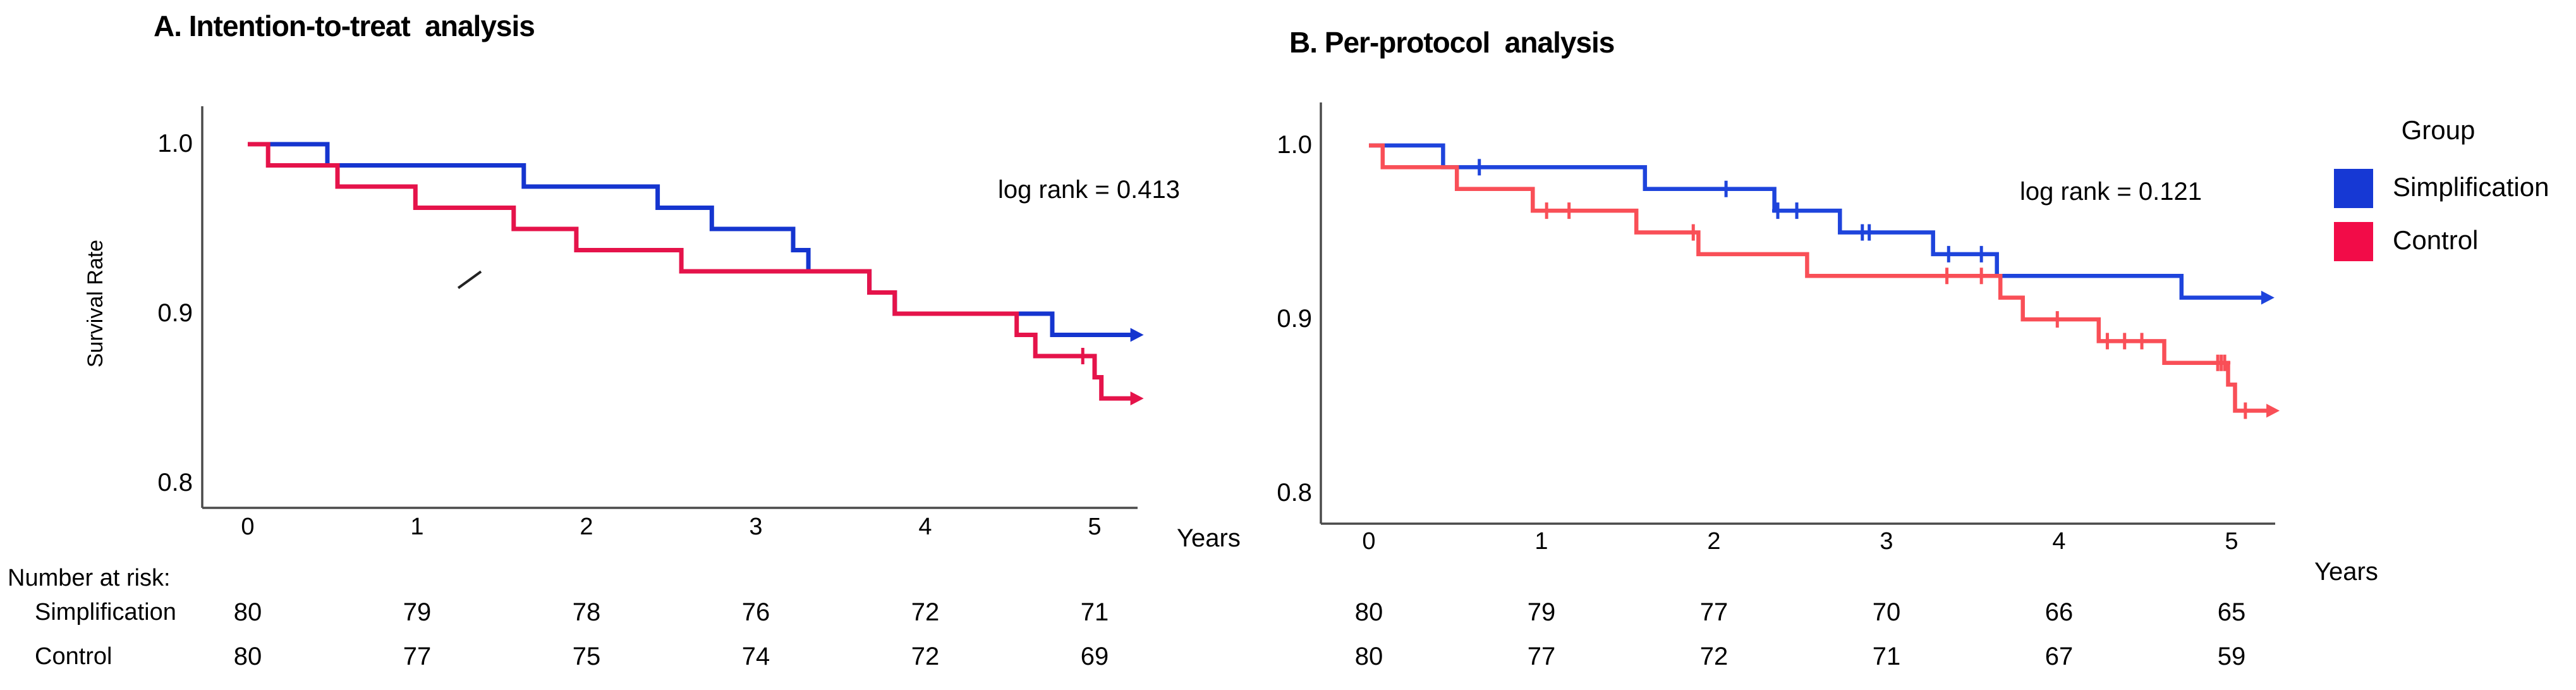 This screenshot has height=690, width=2576. Describe the element at coordinates (1541, 612) in the screenshot. I see `panel-b-number-at-risk-value: 79` at that location.